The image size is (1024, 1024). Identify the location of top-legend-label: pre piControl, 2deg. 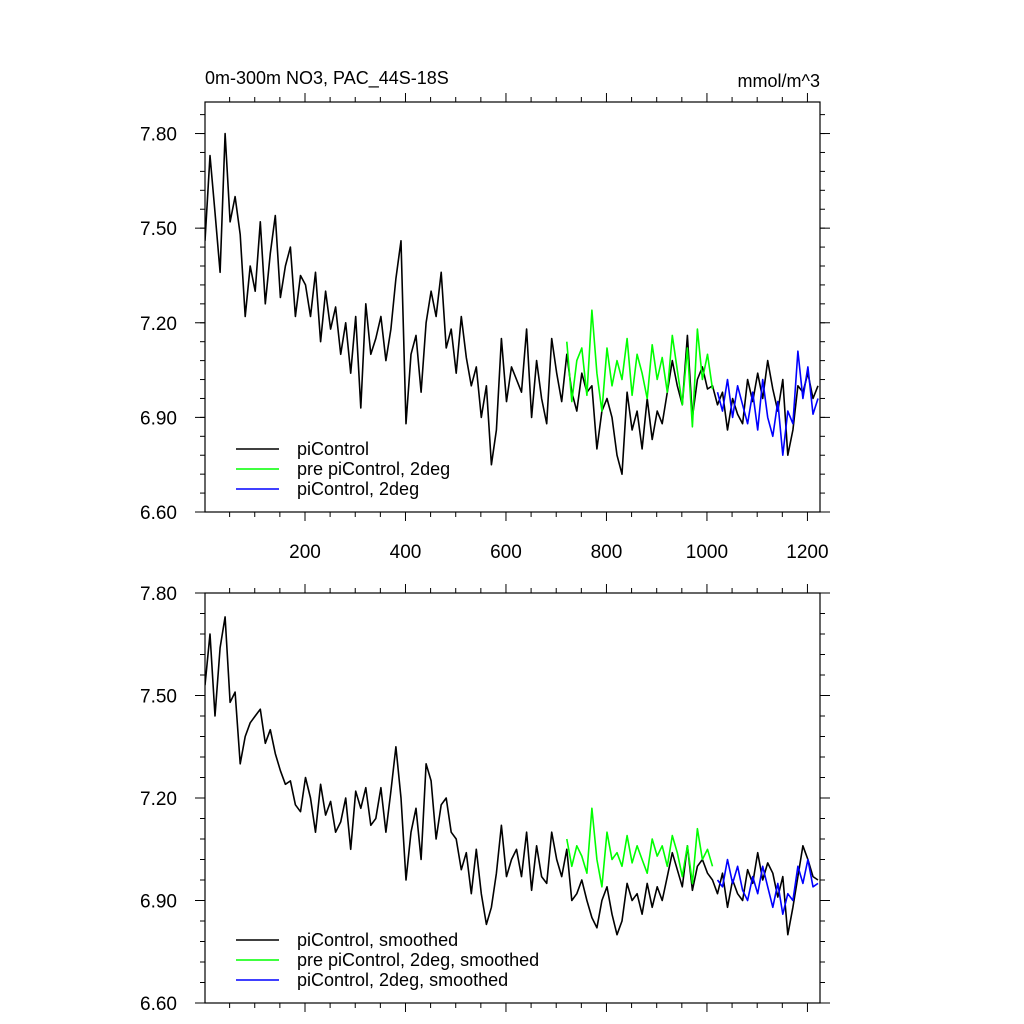
(373, 469).